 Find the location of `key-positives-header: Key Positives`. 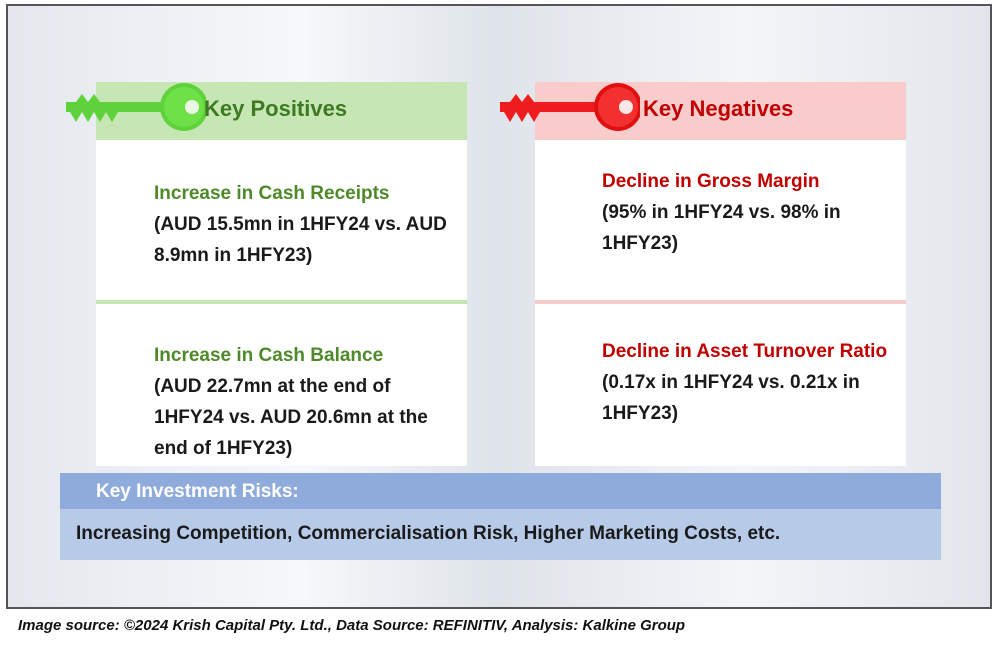

key-positives-header: Key Positives is located at coordinates (266, 111).